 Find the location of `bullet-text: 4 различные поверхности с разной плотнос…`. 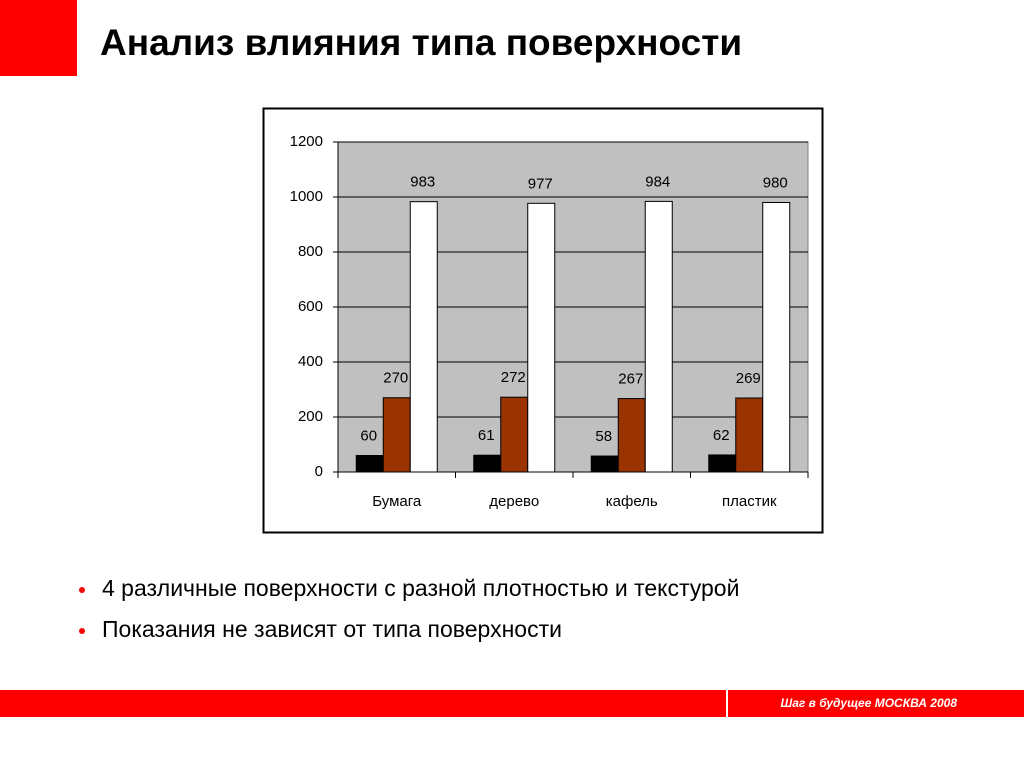

bullet-text: 4 различные поверхности с разной плотнос… is located at coordinates (420, 588).